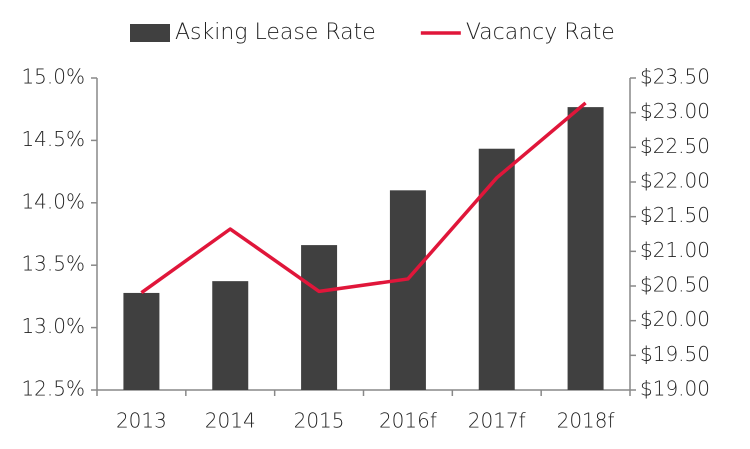 This screenshot has height=449, width=750. I want to click on y2-tick-label: $19.50, so click(675, 354).